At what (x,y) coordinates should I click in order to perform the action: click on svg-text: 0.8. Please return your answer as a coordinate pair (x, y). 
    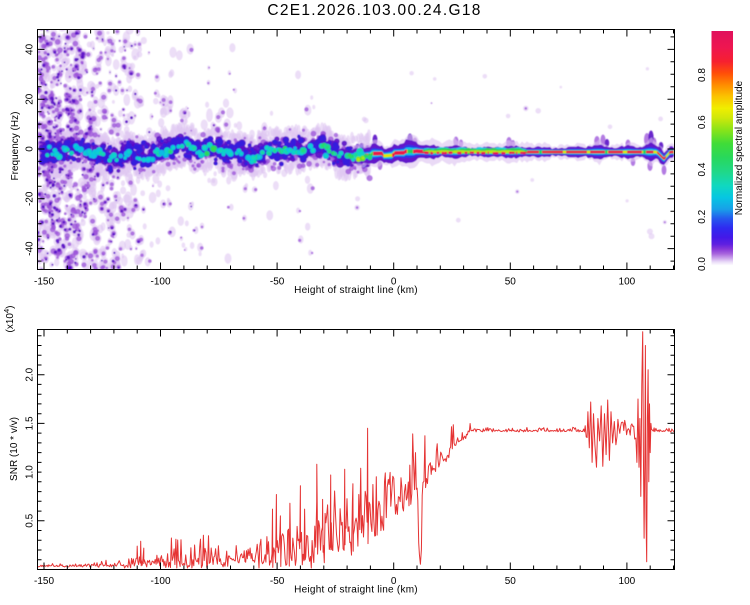
    Looking at the image, I should click on (702, 75).